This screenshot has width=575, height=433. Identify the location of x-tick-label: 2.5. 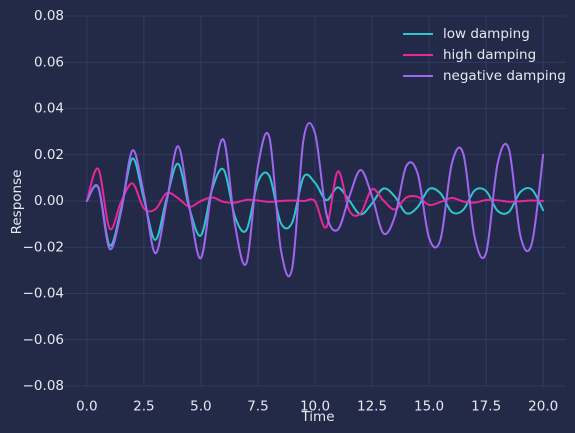
(143, 407).